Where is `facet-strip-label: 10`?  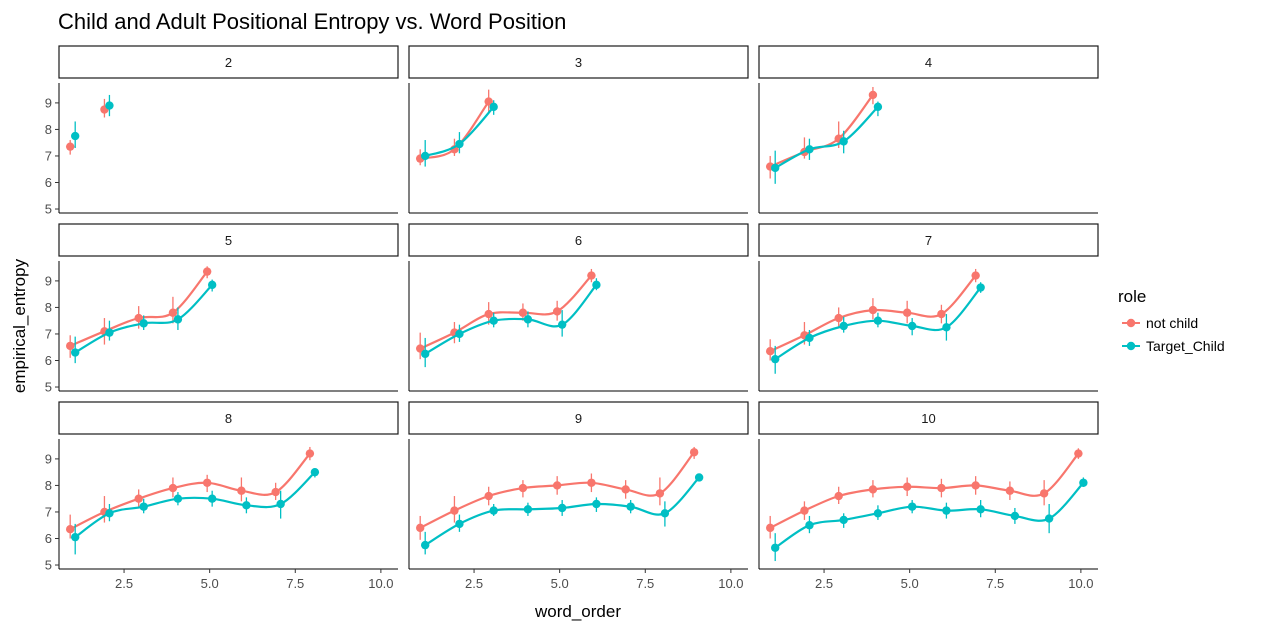 facet-strip-label: 10 is located at coordinates (928, 418).